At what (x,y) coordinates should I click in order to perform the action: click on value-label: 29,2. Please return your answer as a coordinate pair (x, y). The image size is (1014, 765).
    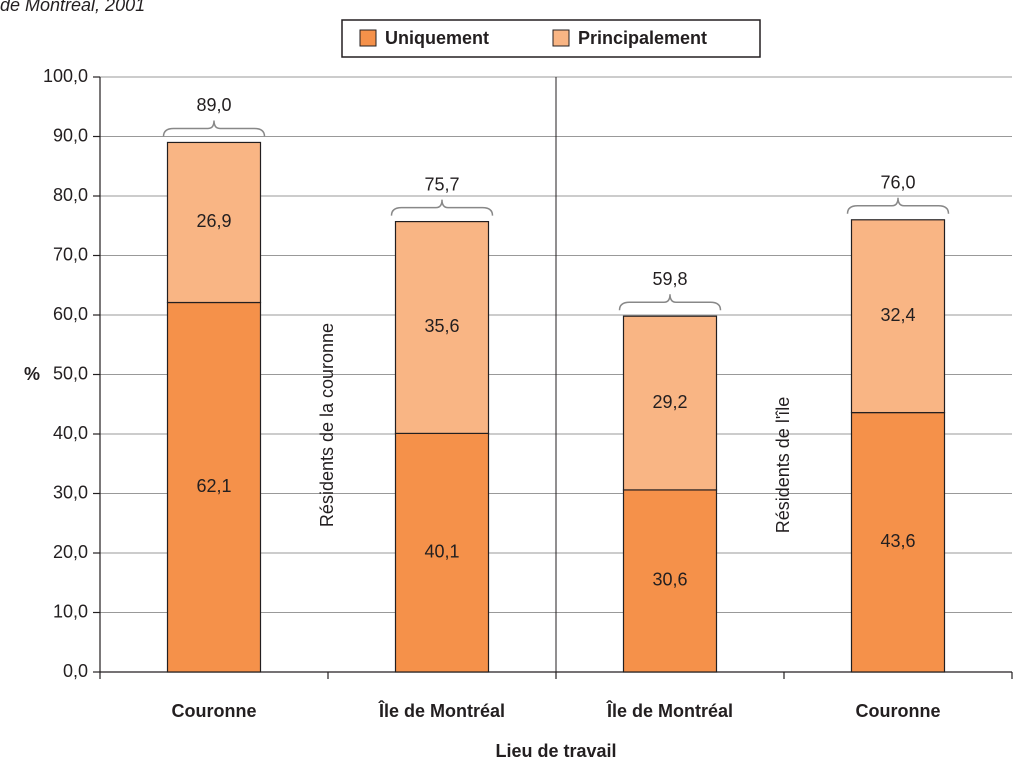
    Looking at the image, I should click on (669, 402).